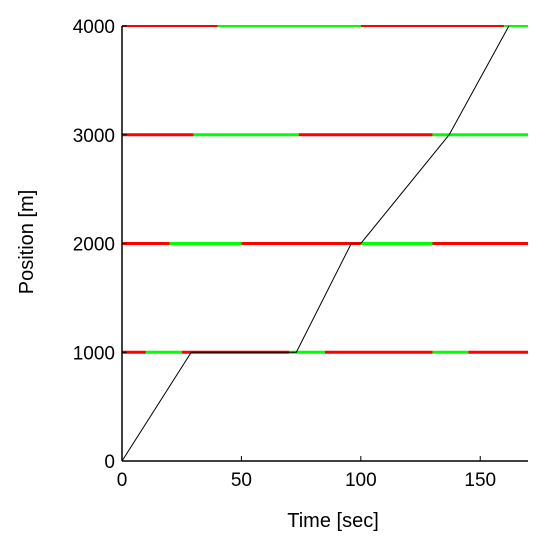 Image resolution: width=550 pixels, height=543 pixels. What do you see at coordinates (94, 136) in the screenshot?
I see `y-tick-label-3000: 3000` at bounding box center [94, 136].